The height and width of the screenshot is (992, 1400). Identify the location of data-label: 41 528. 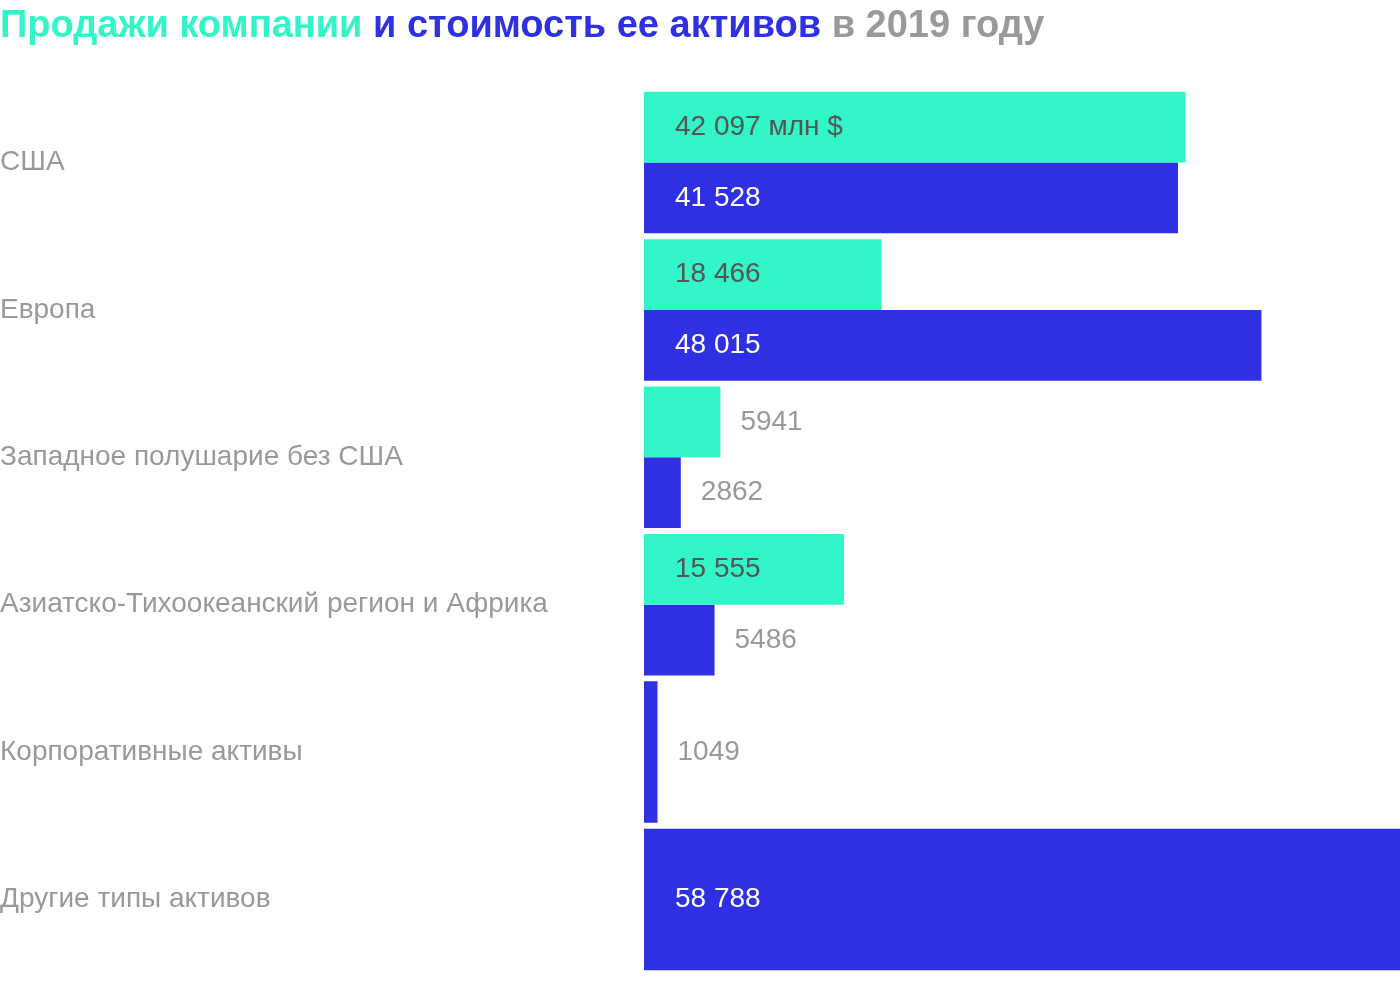
(718, 196).